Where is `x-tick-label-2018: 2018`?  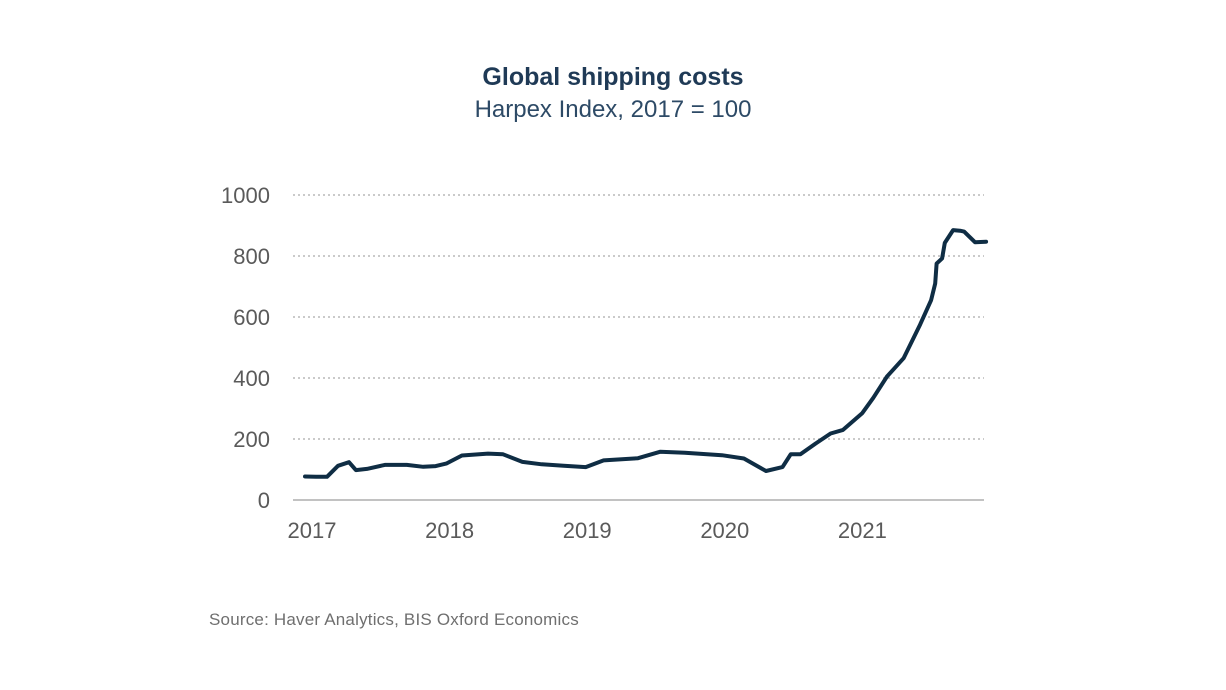 x-tick-label-2018: 2018 is located at coordinates (449, 530).